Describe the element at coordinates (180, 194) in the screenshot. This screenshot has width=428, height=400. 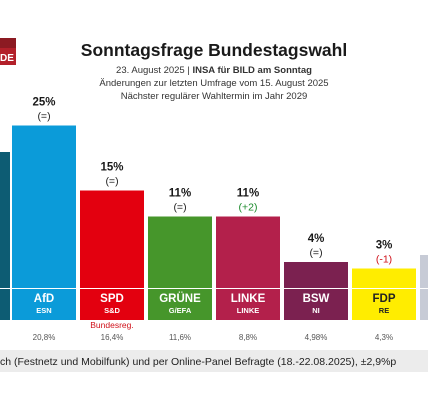
I see `value-label-3: 11%` at that location.